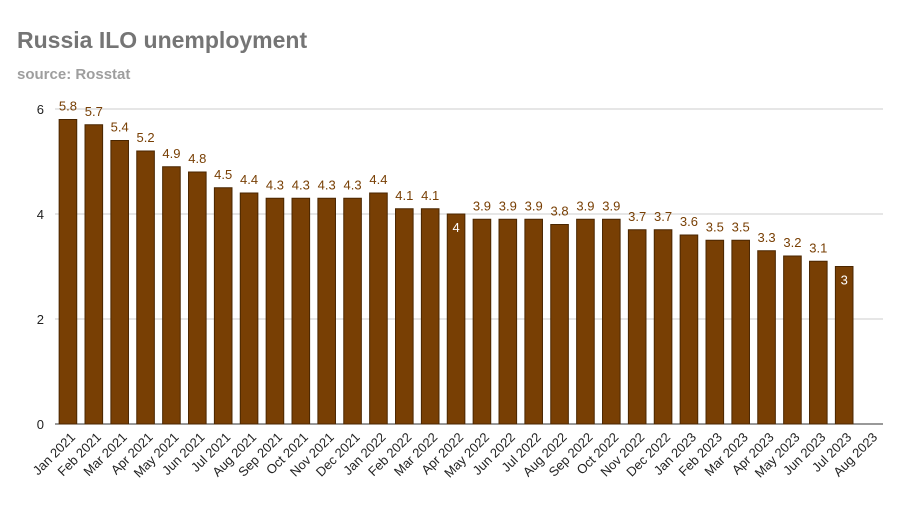 This screenshot has height=510, width=900. Describe the element at coordinates (40, 424) in the screenshot. I see `y-tick-label: 0` at that location.